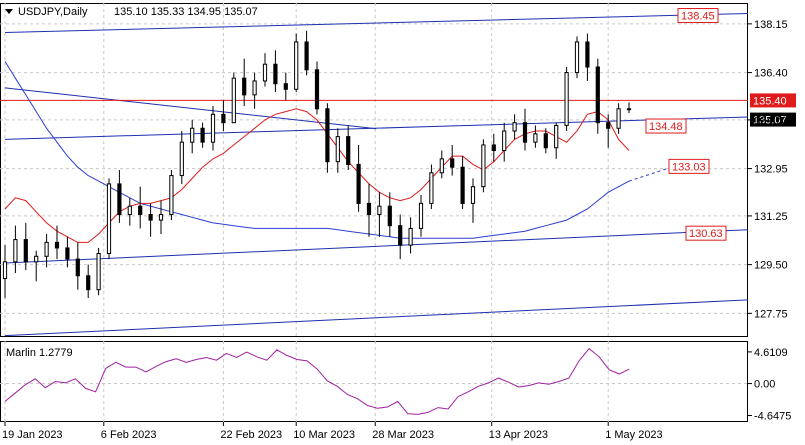  I want to click on y-tick-label: 136.40, so click(771, 74).